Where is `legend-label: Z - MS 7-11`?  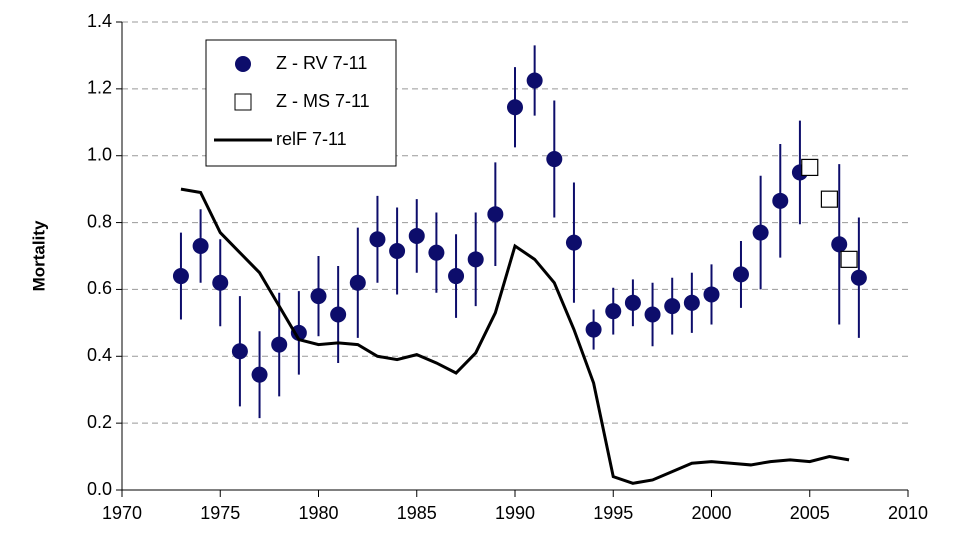 legend-label: Z - MS 7-11 is located at coordinates (323, 101).